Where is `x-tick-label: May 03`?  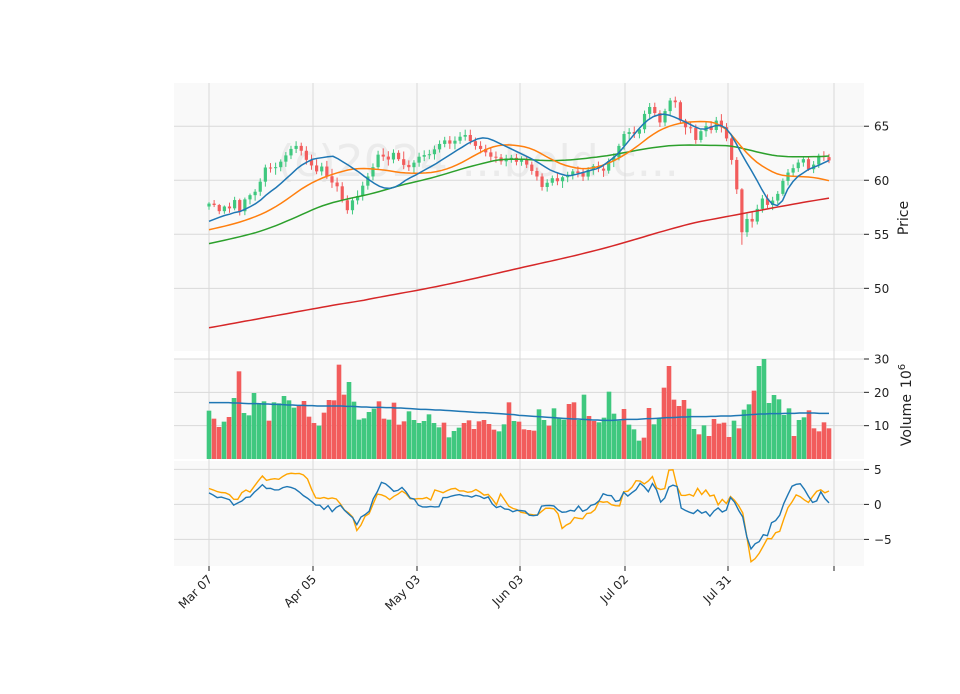
x-tick-label: May 03 is located at coordinates (402, 592).